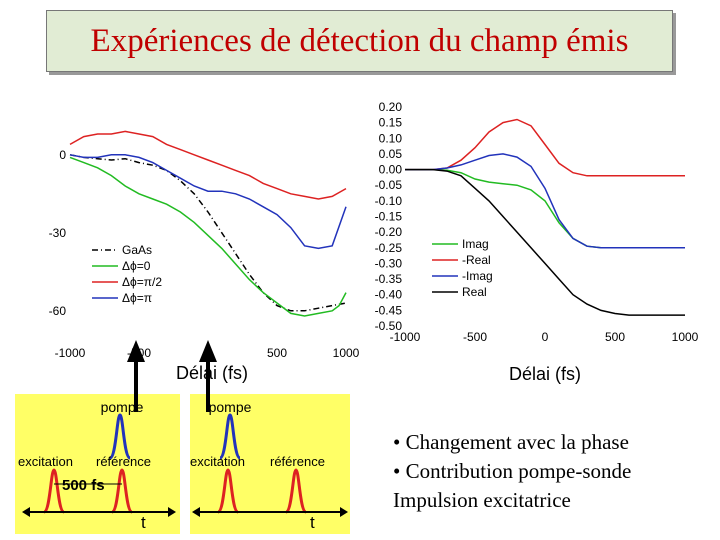 The image size is (720, 540). I want to click on c2-legend-label: -Imag, so click(477, 276).